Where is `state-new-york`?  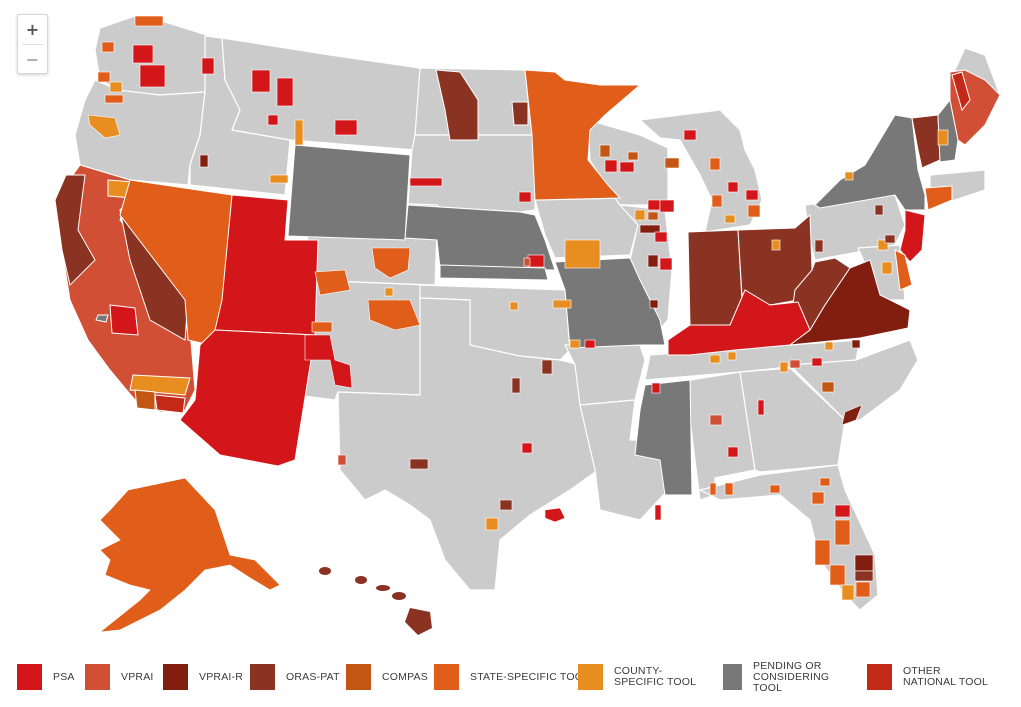
state-new-york is located at coordinates (870, 162).